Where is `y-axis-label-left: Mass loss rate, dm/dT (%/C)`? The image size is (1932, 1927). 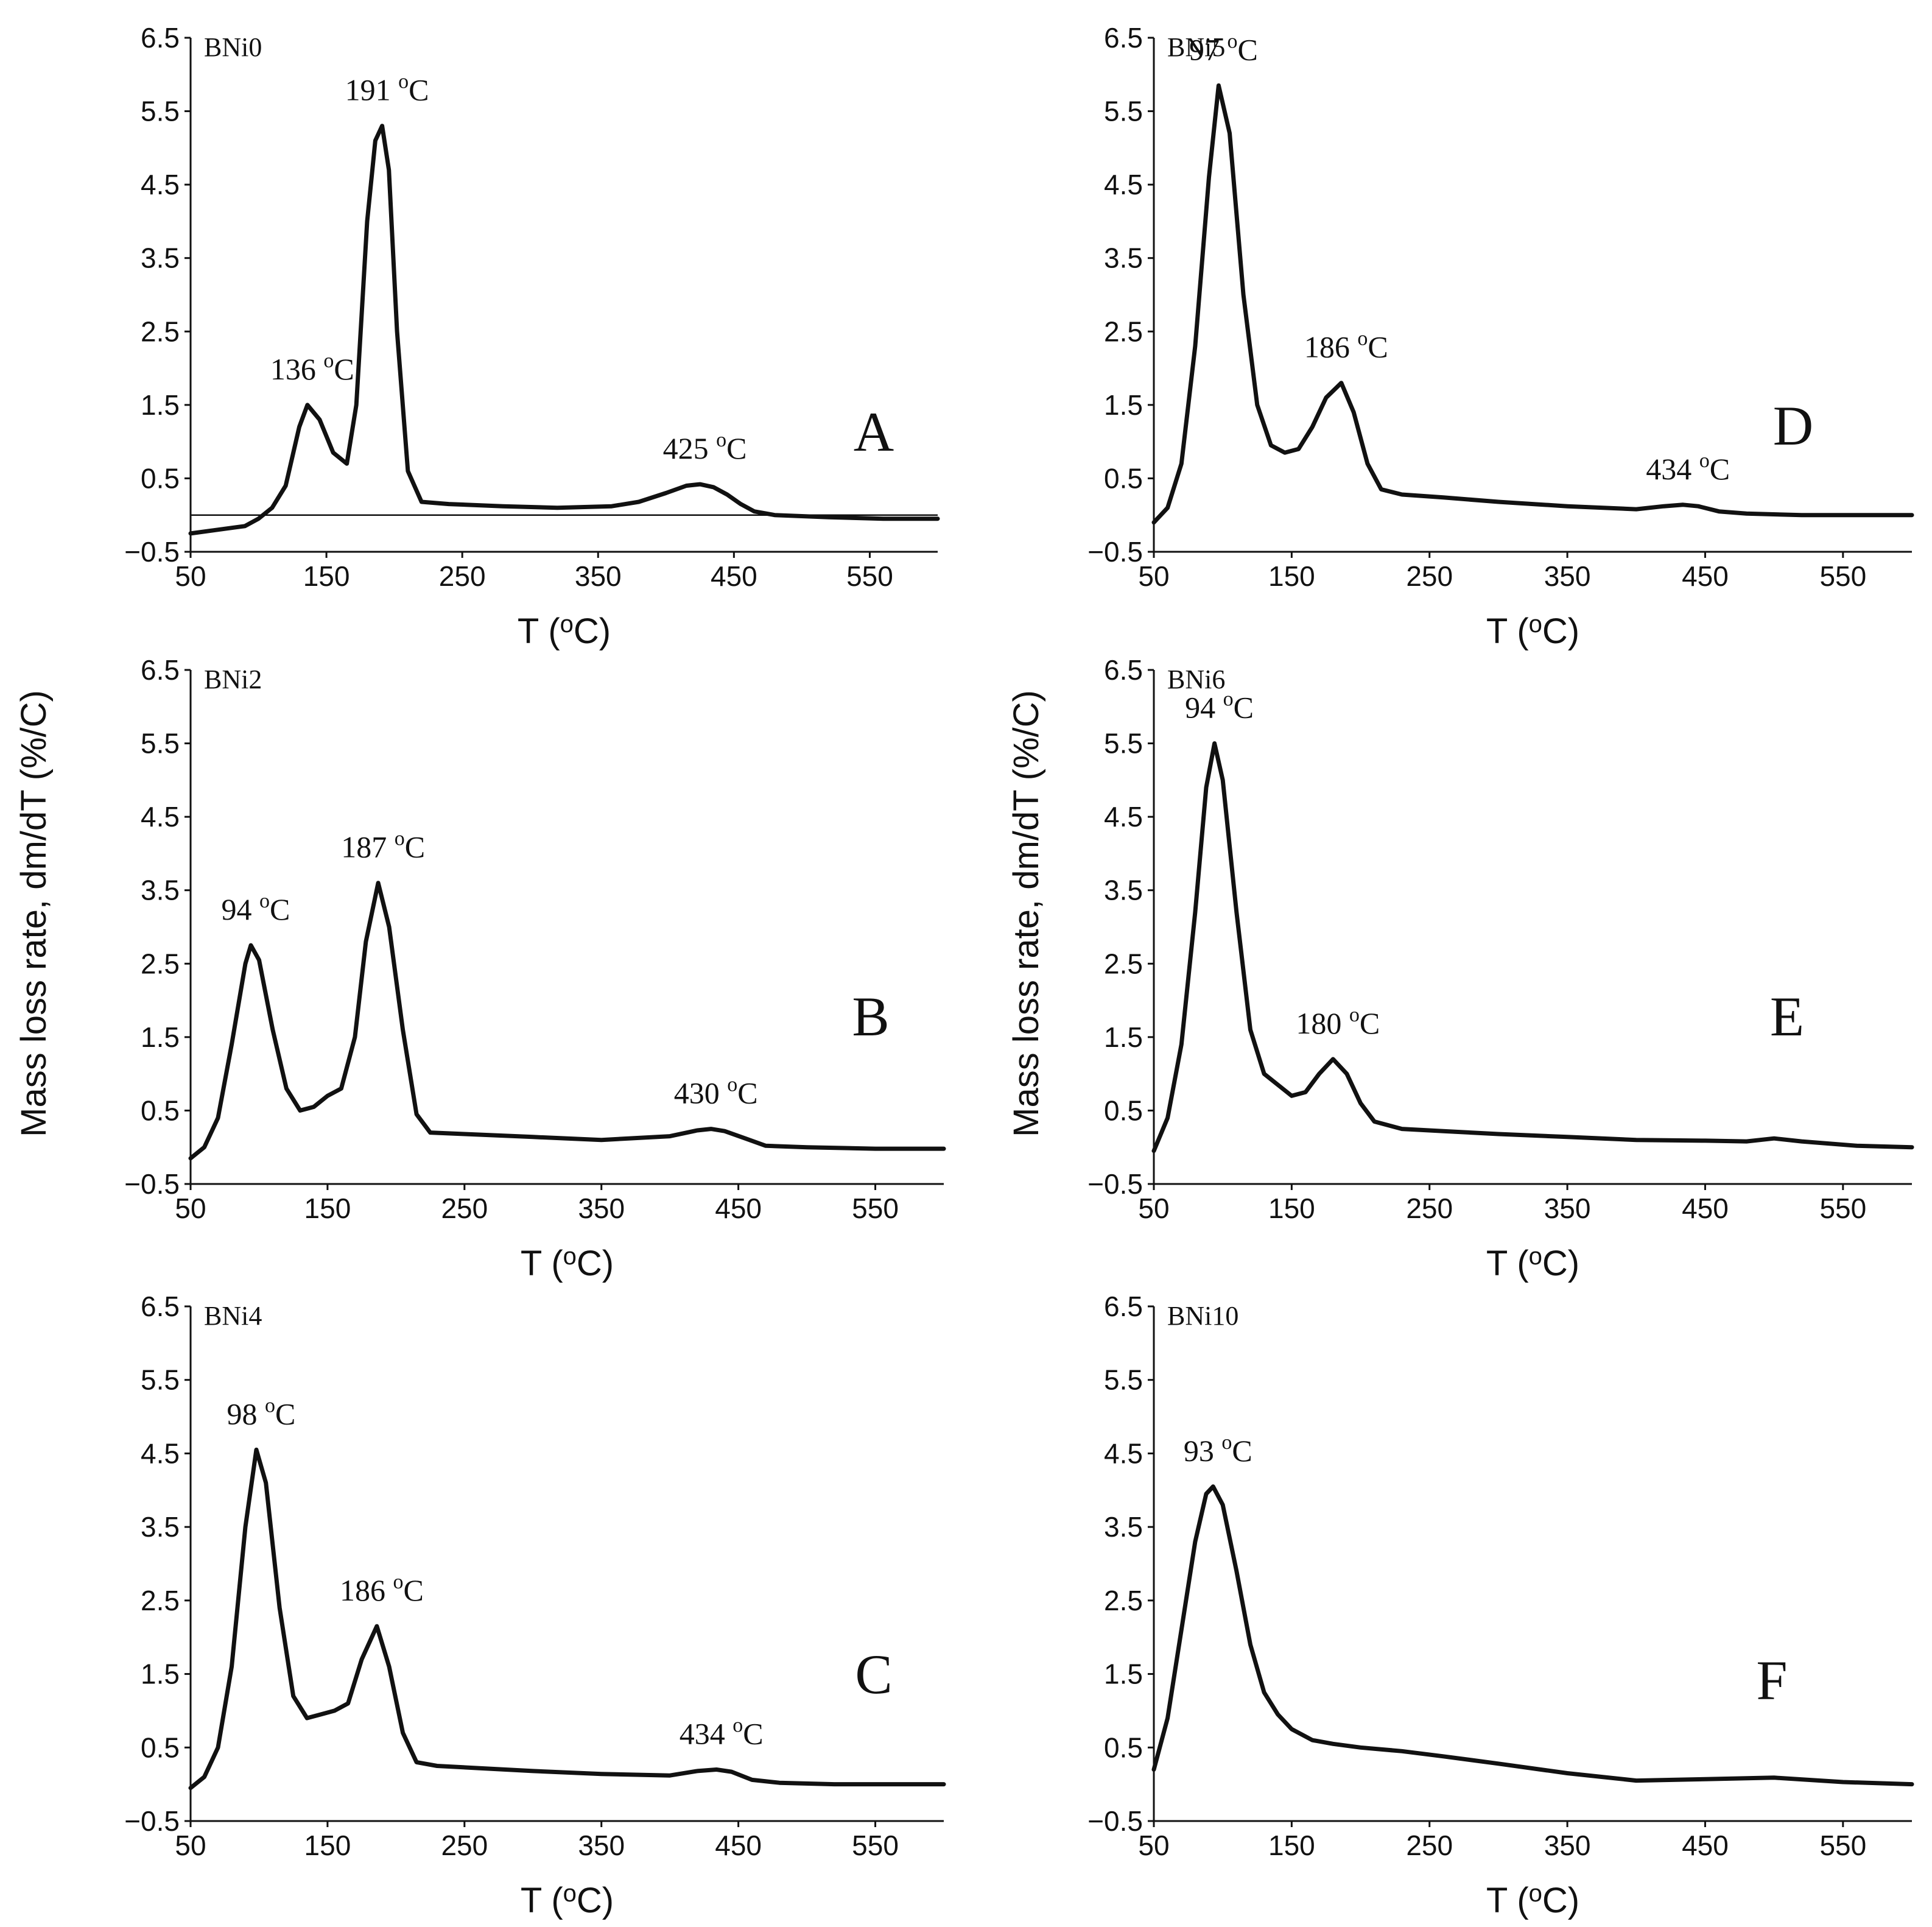 y-axis-label-left: Mass loss rate, dm/dT (%/C) is located at coordinates (34, 913).